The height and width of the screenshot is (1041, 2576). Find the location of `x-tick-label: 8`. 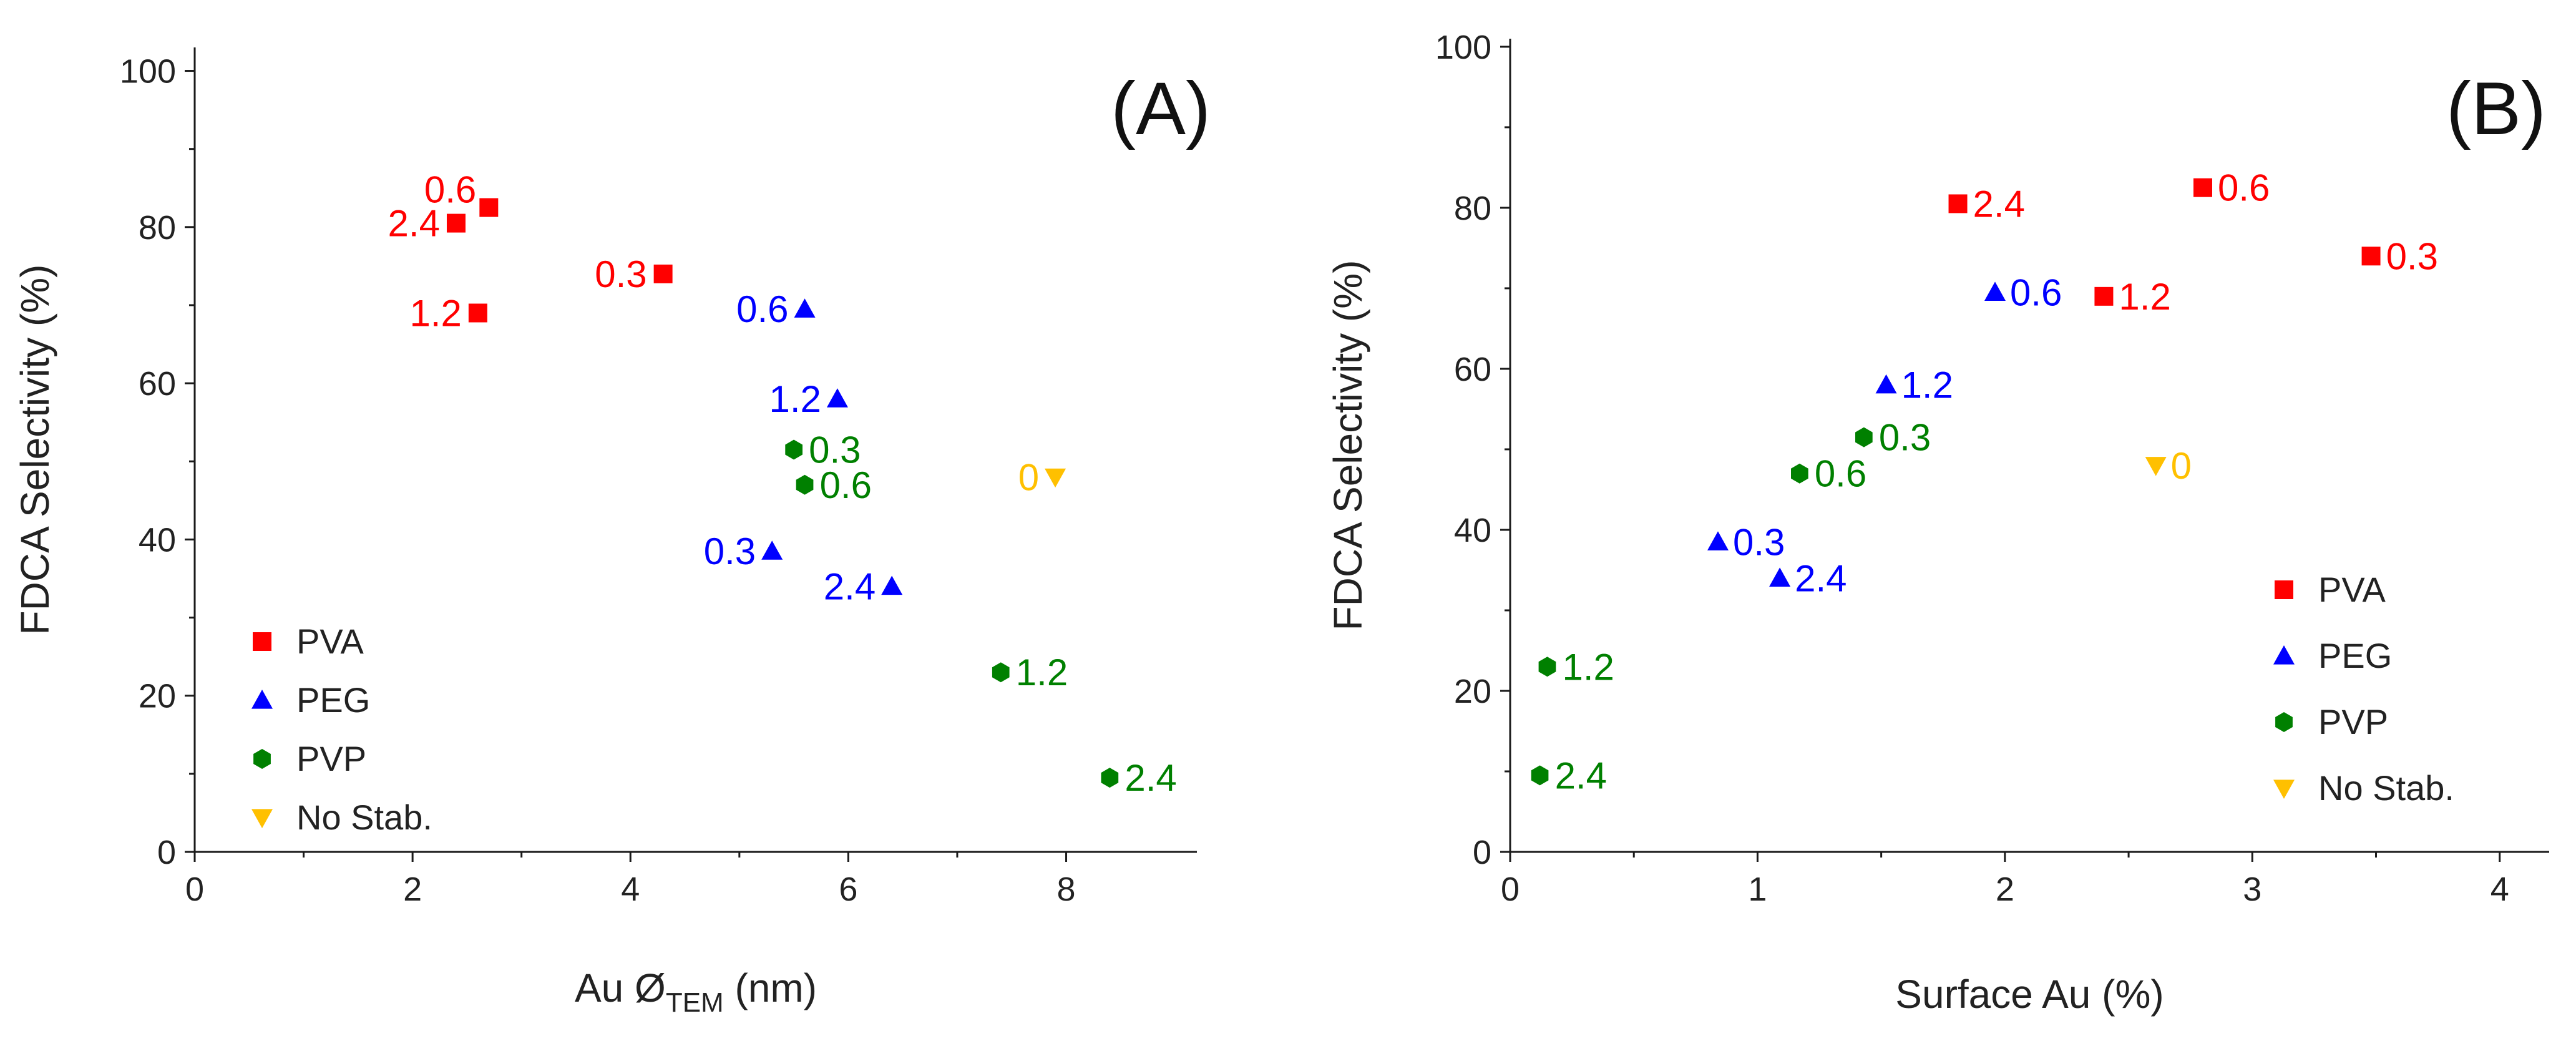

x-tick-label: 8 is located at coordinates (1065, 889).